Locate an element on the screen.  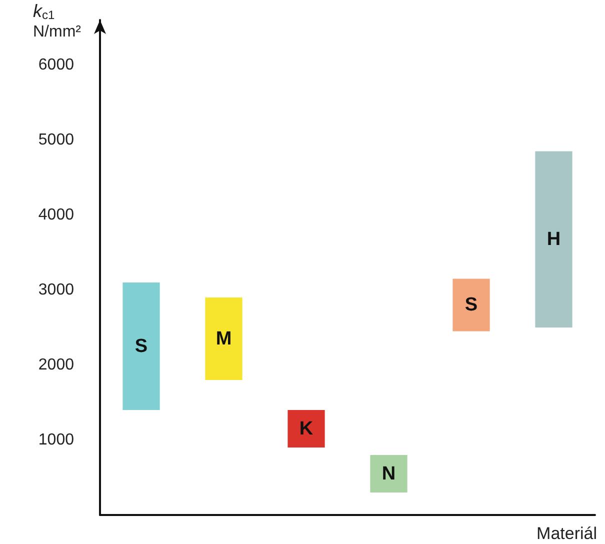
y-tick-label: 4000 is located at coordinates (56, 215).